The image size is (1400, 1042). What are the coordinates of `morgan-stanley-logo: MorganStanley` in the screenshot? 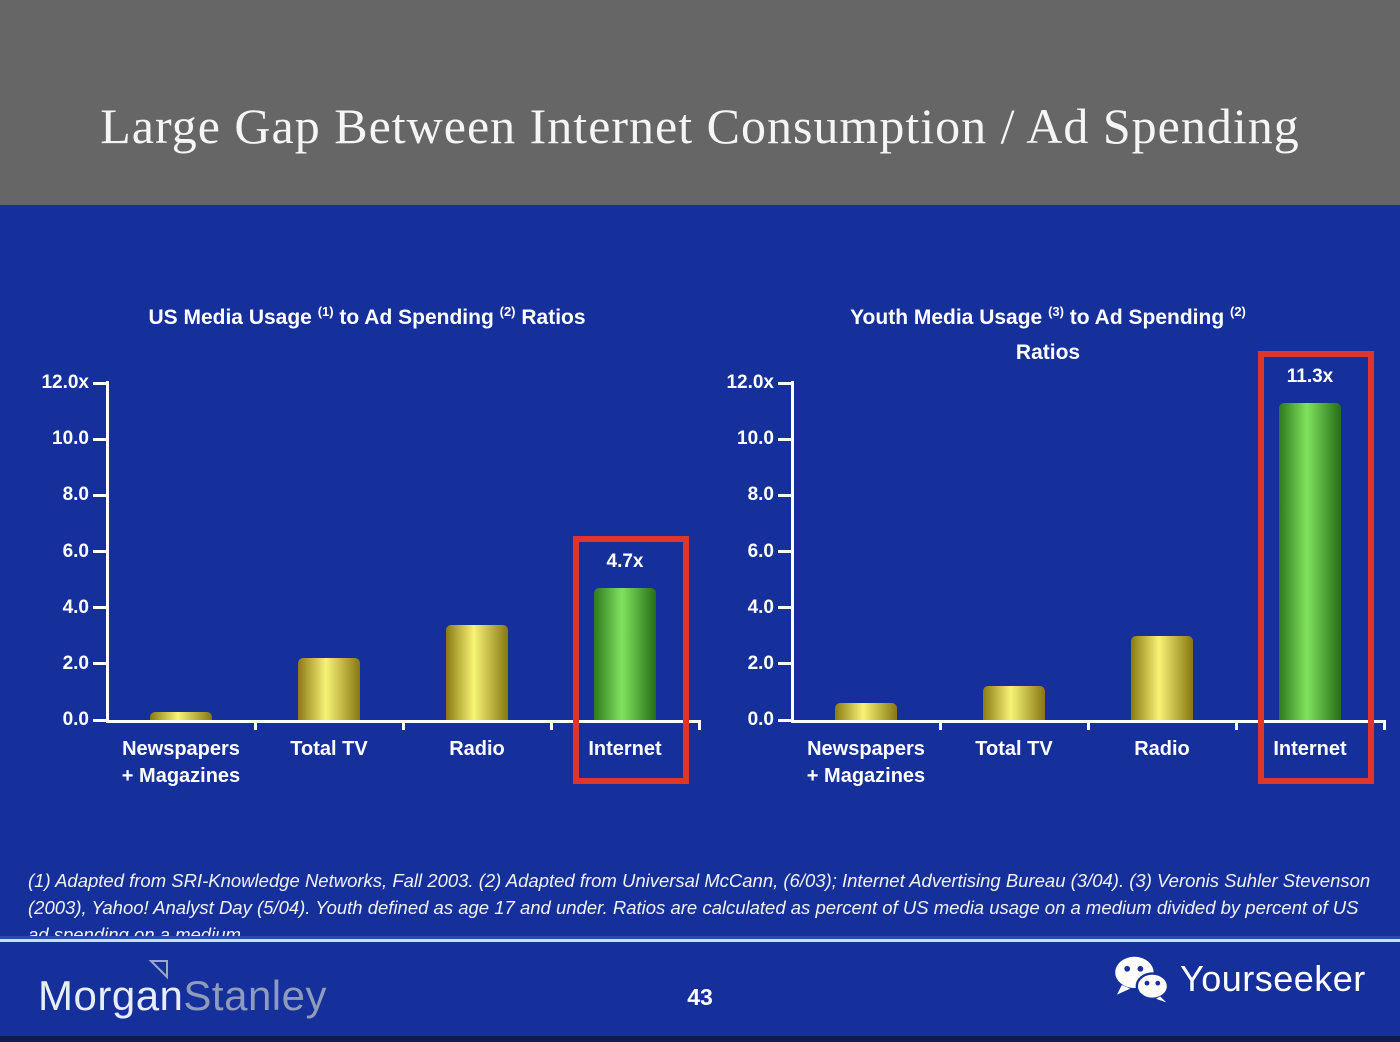 It's located at (182, 996).